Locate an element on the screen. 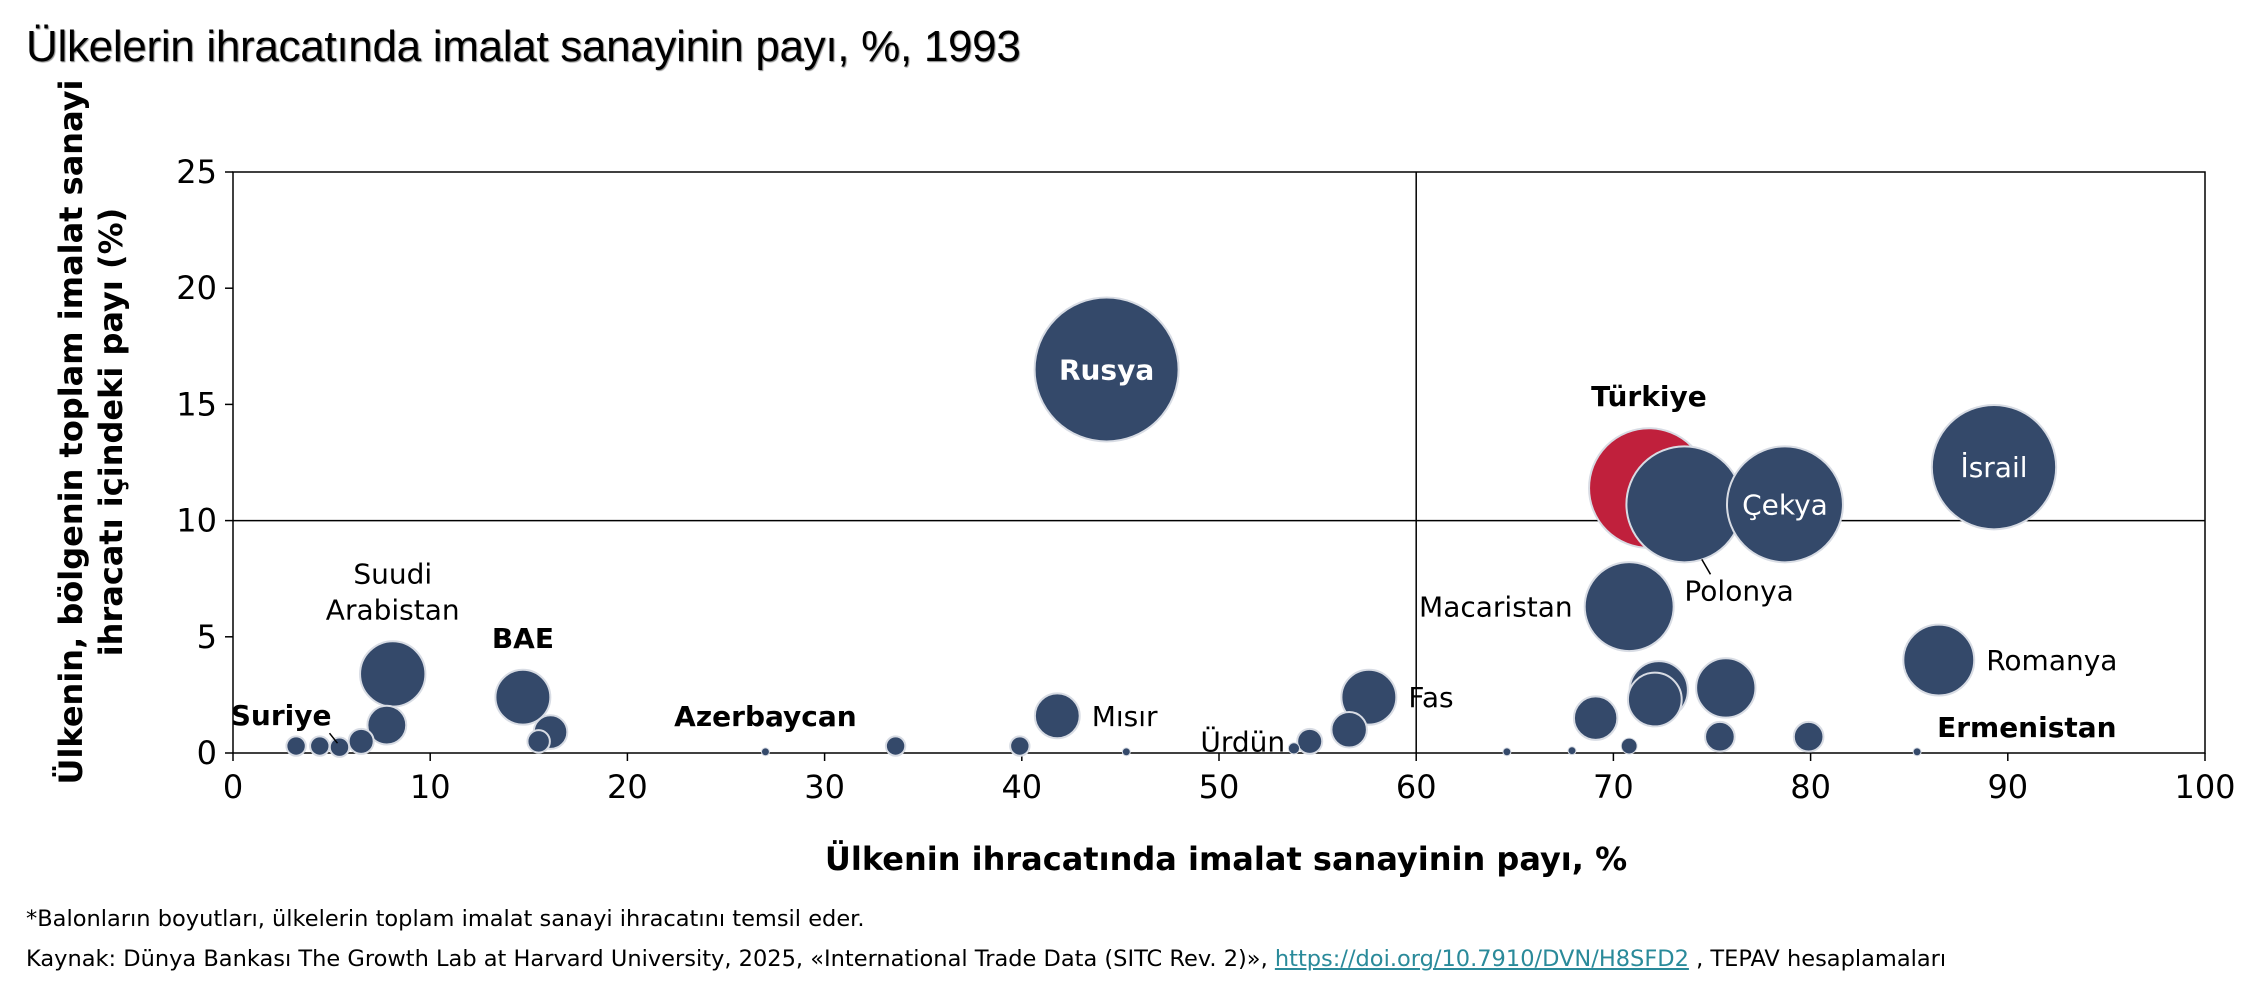 Image resolution: width=2266 pixels, height=986 pixels. y-tick-label: 0 is located at coordinates (207, 753).